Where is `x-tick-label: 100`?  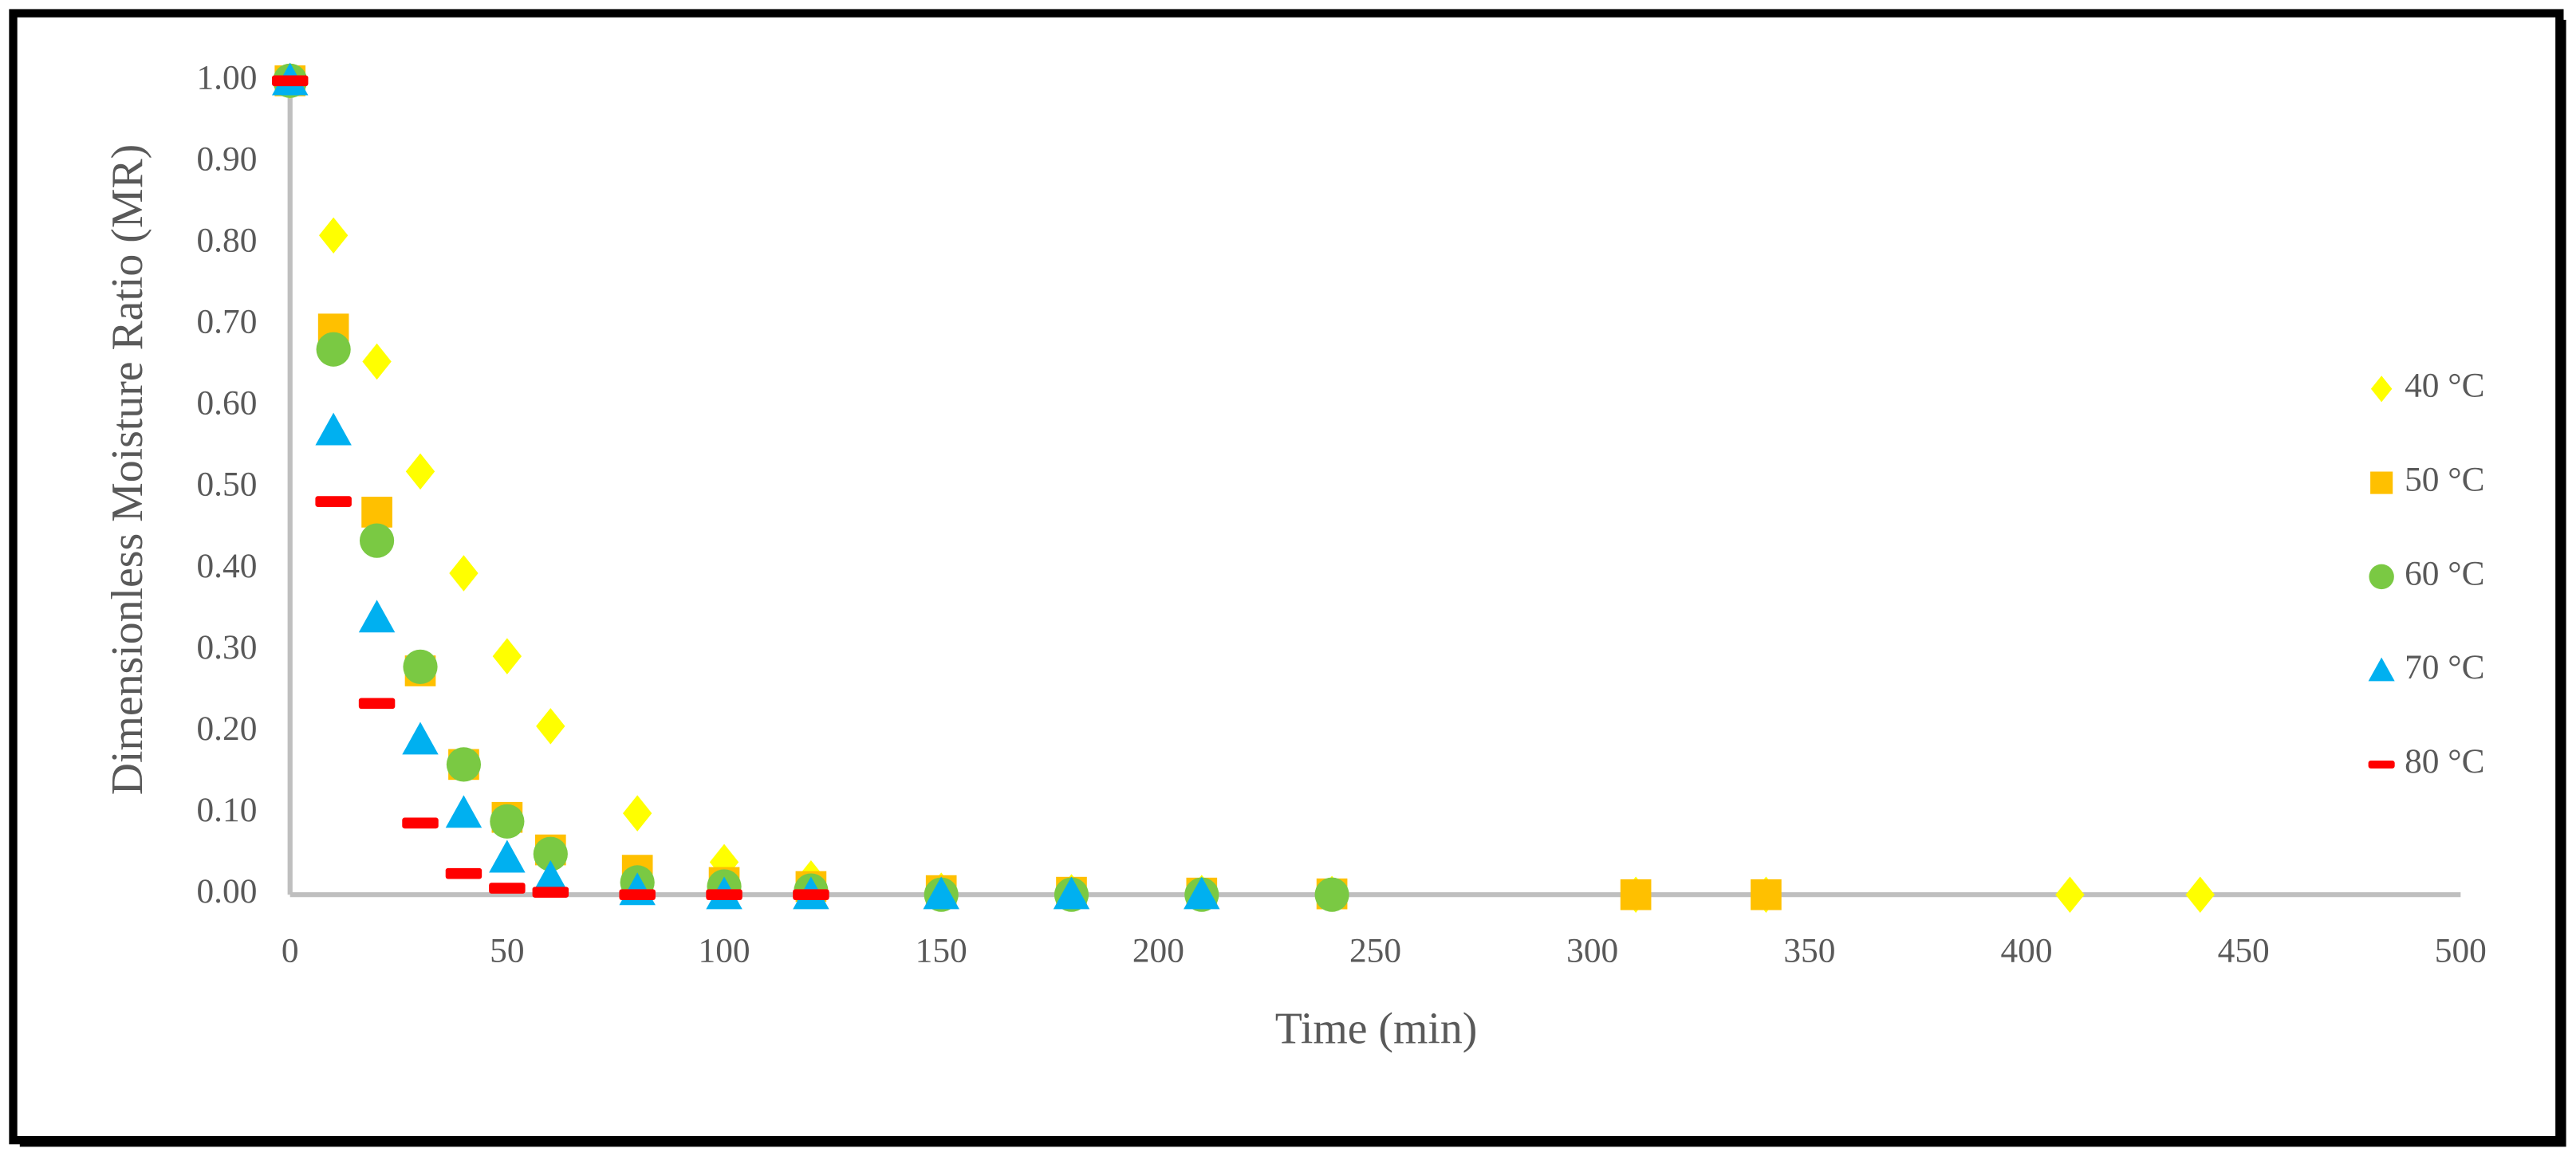
x-tick-label: 100 is located at coordinates (724, 951).